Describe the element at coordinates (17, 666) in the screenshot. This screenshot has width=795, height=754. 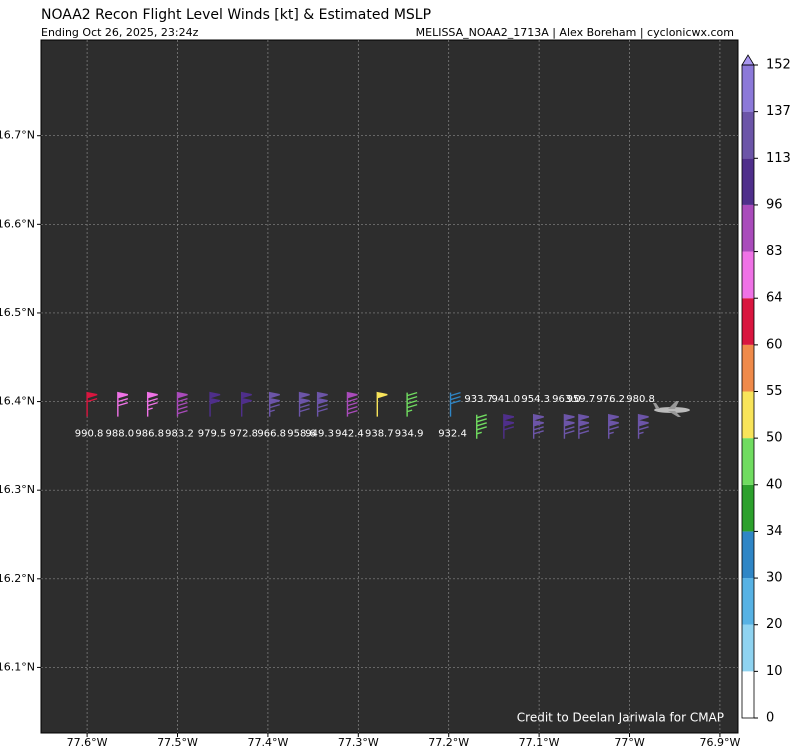
I see `y-tick-label: 16.1°N` at that location.